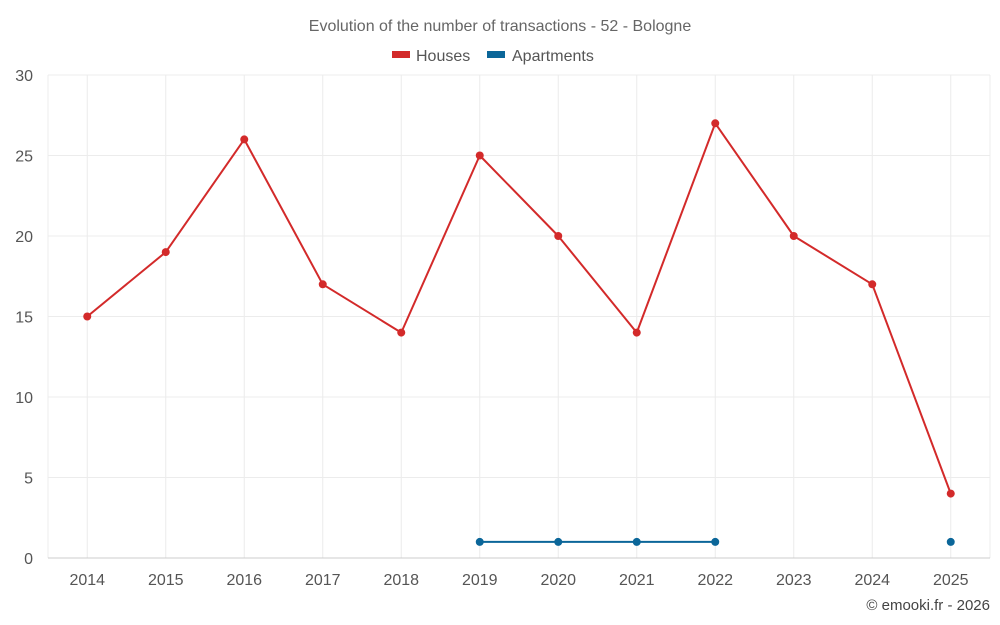 The image size is (1000, 625). What do you see at coordinates (401, 580) in the screenshot?
I see `x-tick-label: 2018` at bounding box center [401, 580].